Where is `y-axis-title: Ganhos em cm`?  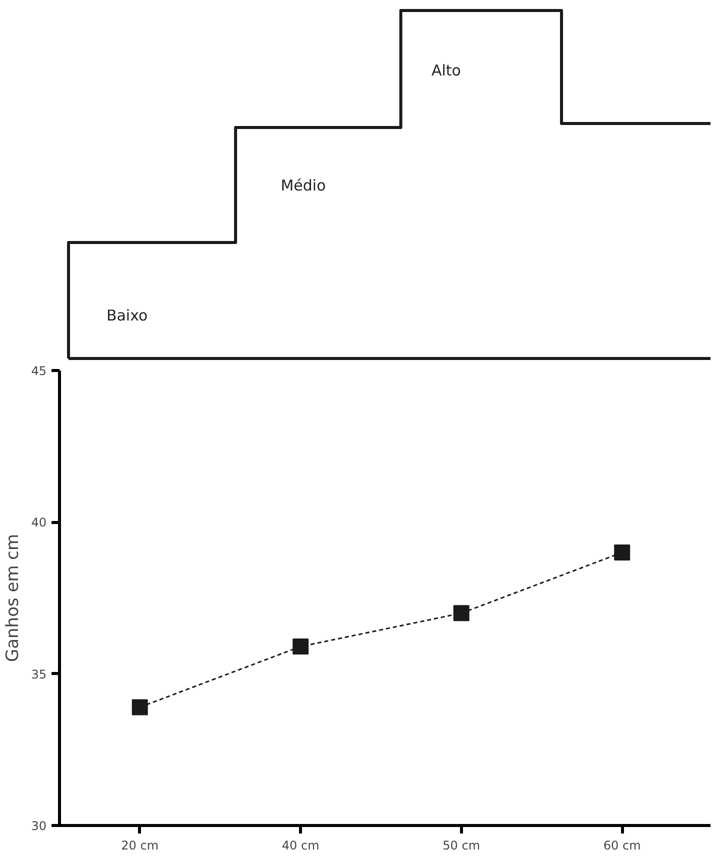
y-axis-title: Ganhos em cm is located at coordinates (13, 598).